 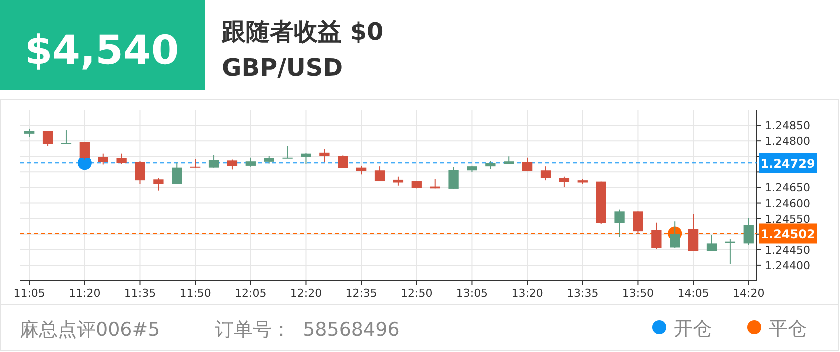 I want to click on text: 麻总点评006#5, so click(x=90, y=330).